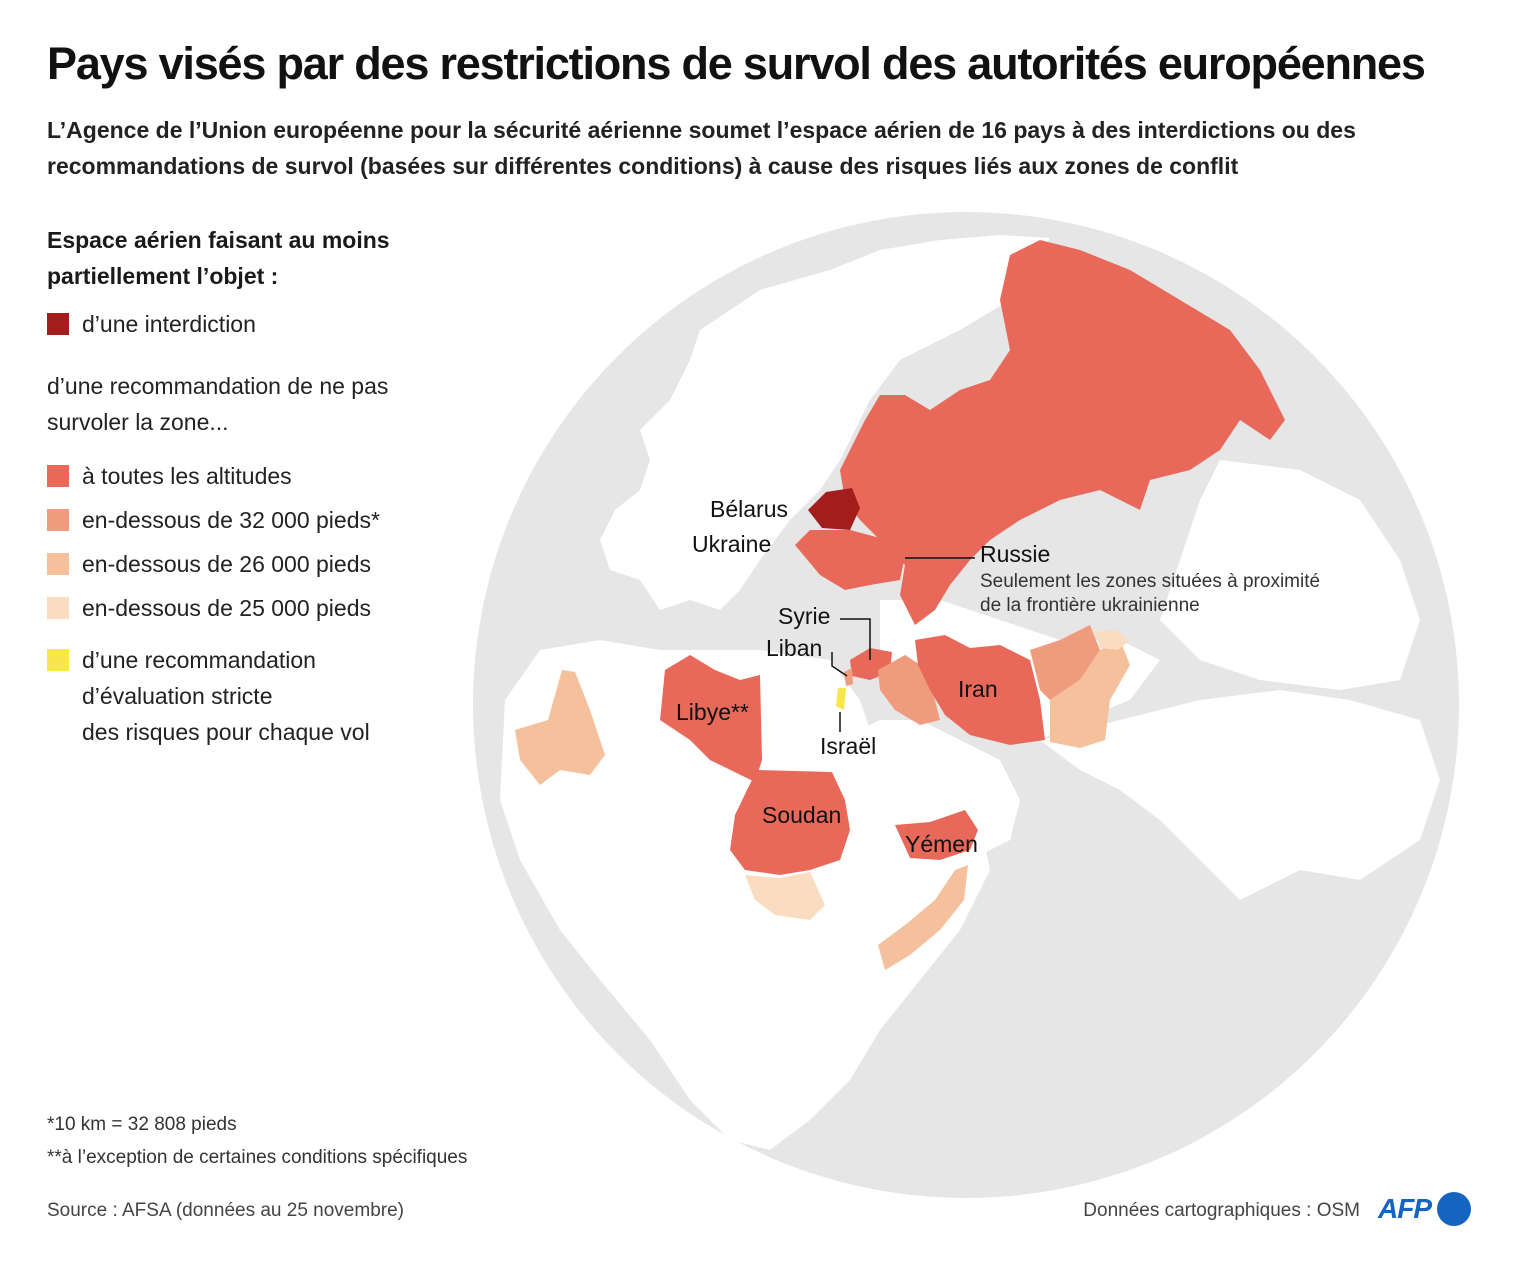 The height and width of the screenshot is (1268, 1536). I want to click on pakistan-shape, so click(1090, 694).